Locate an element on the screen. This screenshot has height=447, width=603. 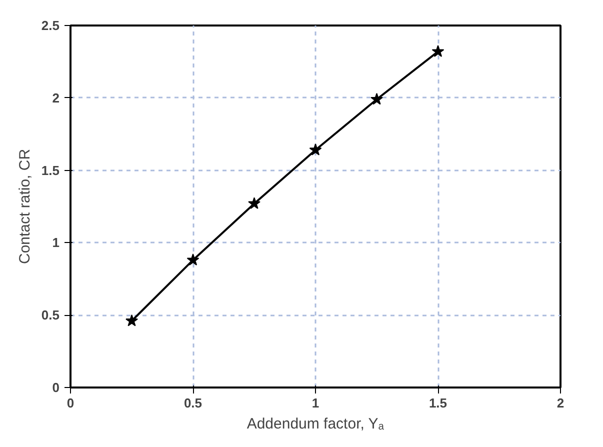
y-tick-label: 1 is located at coordinates (56, 242).